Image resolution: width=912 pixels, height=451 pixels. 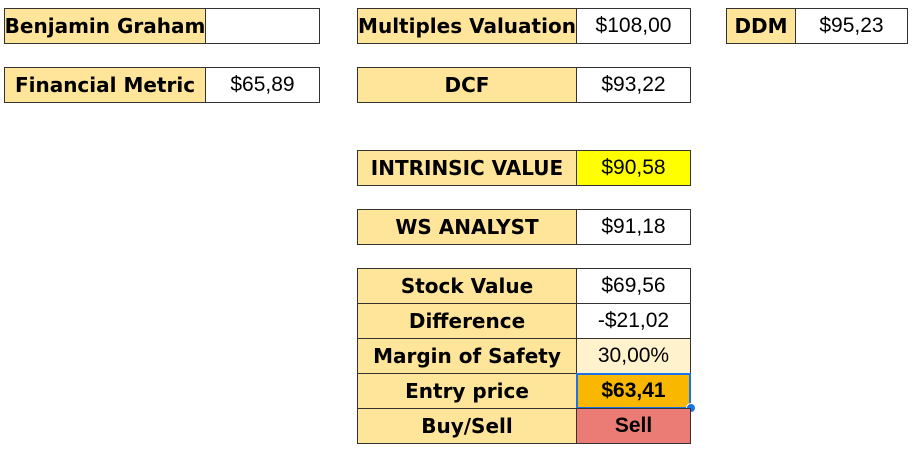 What do you see at coordinates (467, 227) in the screenshot?
I see `ws-analyst-label: WS ANALYST` at bounding box center [467, 227].